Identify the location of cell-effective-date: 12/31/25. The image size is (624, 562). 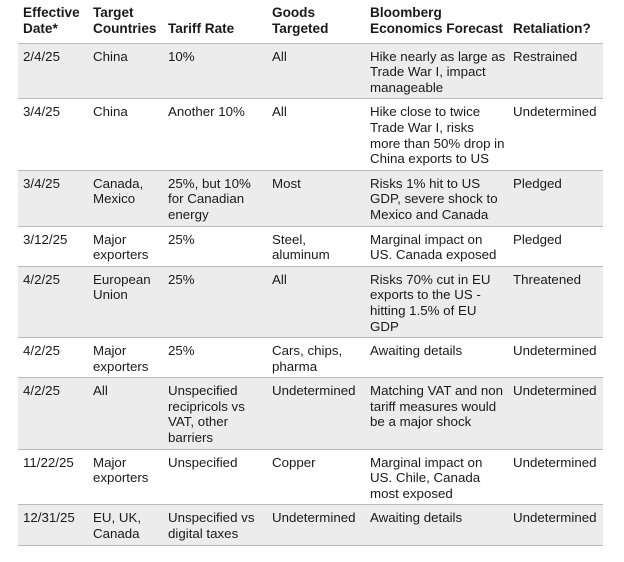
(53, 525).